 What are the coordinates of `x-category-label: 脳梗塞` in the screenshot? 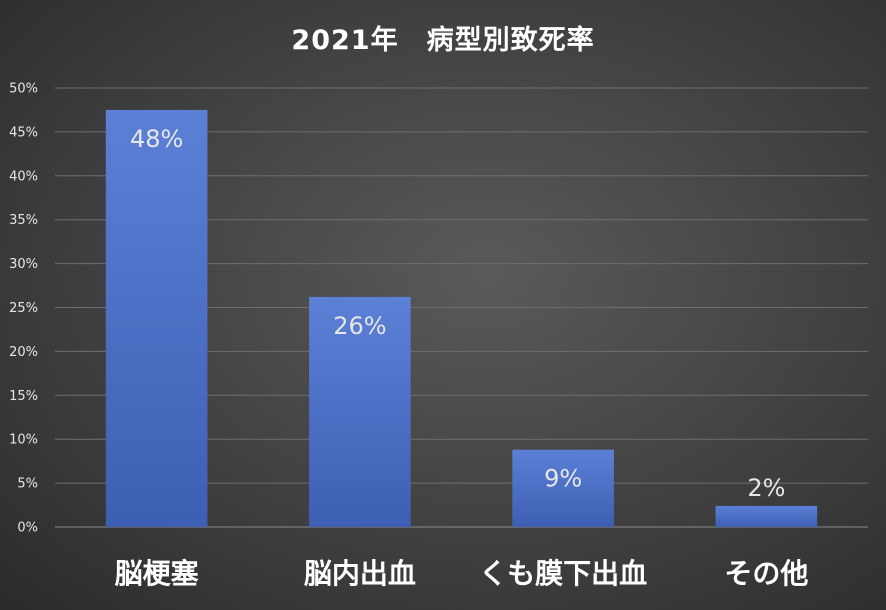 It's located at (157, 573).